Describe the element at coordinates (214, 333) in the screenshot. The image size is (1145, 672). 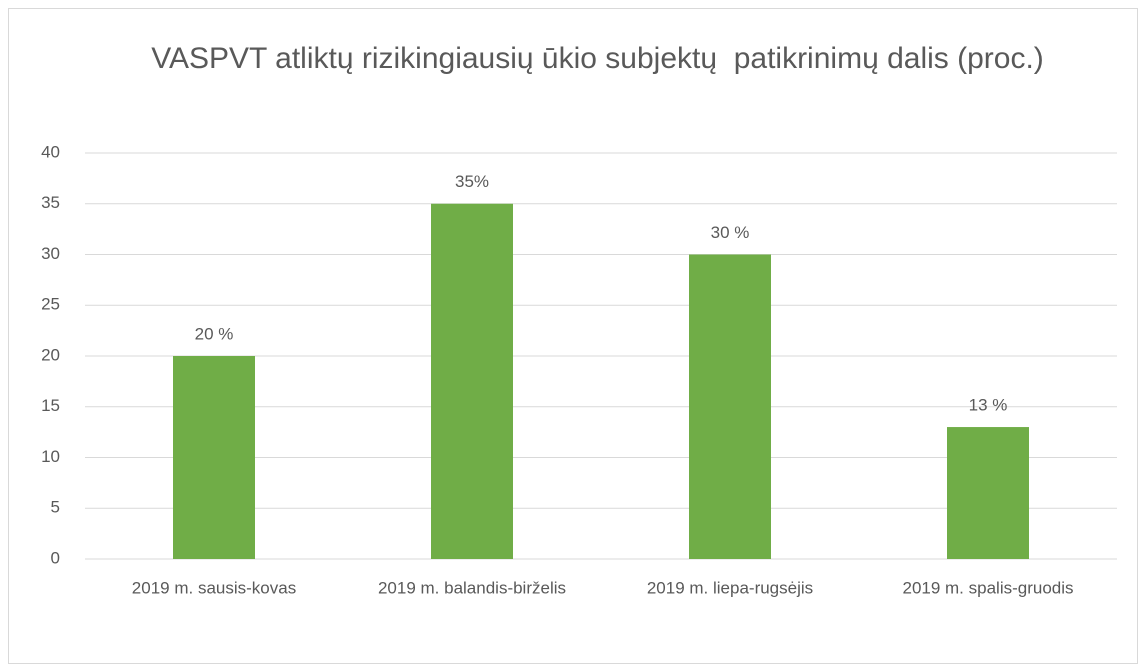
I see `value-label: 20 %` at that location.